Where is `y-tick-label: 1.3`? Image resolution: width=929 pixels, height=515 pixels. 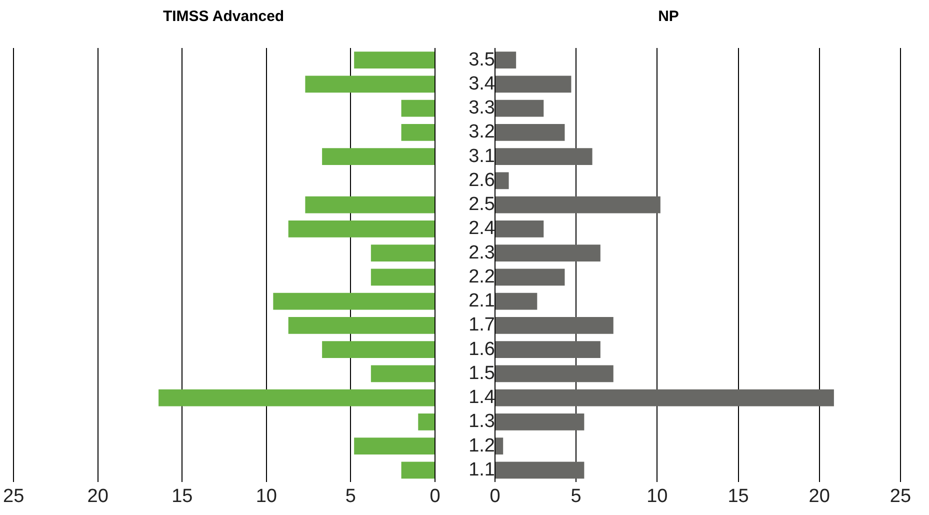
y-tick-label: 1.3 is located at coordinates (481, 421).